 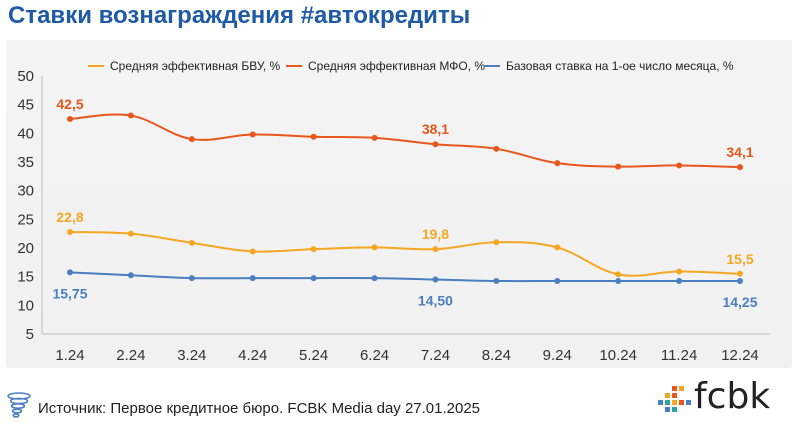 I want to click on y-tick-label: 15, so click(x=25, y=277).